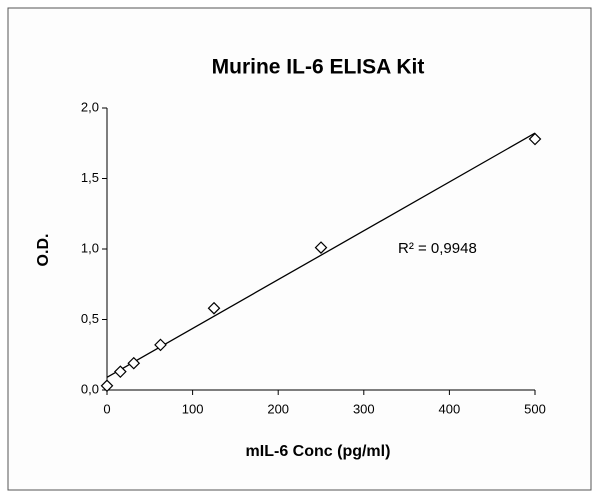 The height and width of the screenshot is (498, 600). I want to click on y-tick-label: 1,5, so click(90, 177).